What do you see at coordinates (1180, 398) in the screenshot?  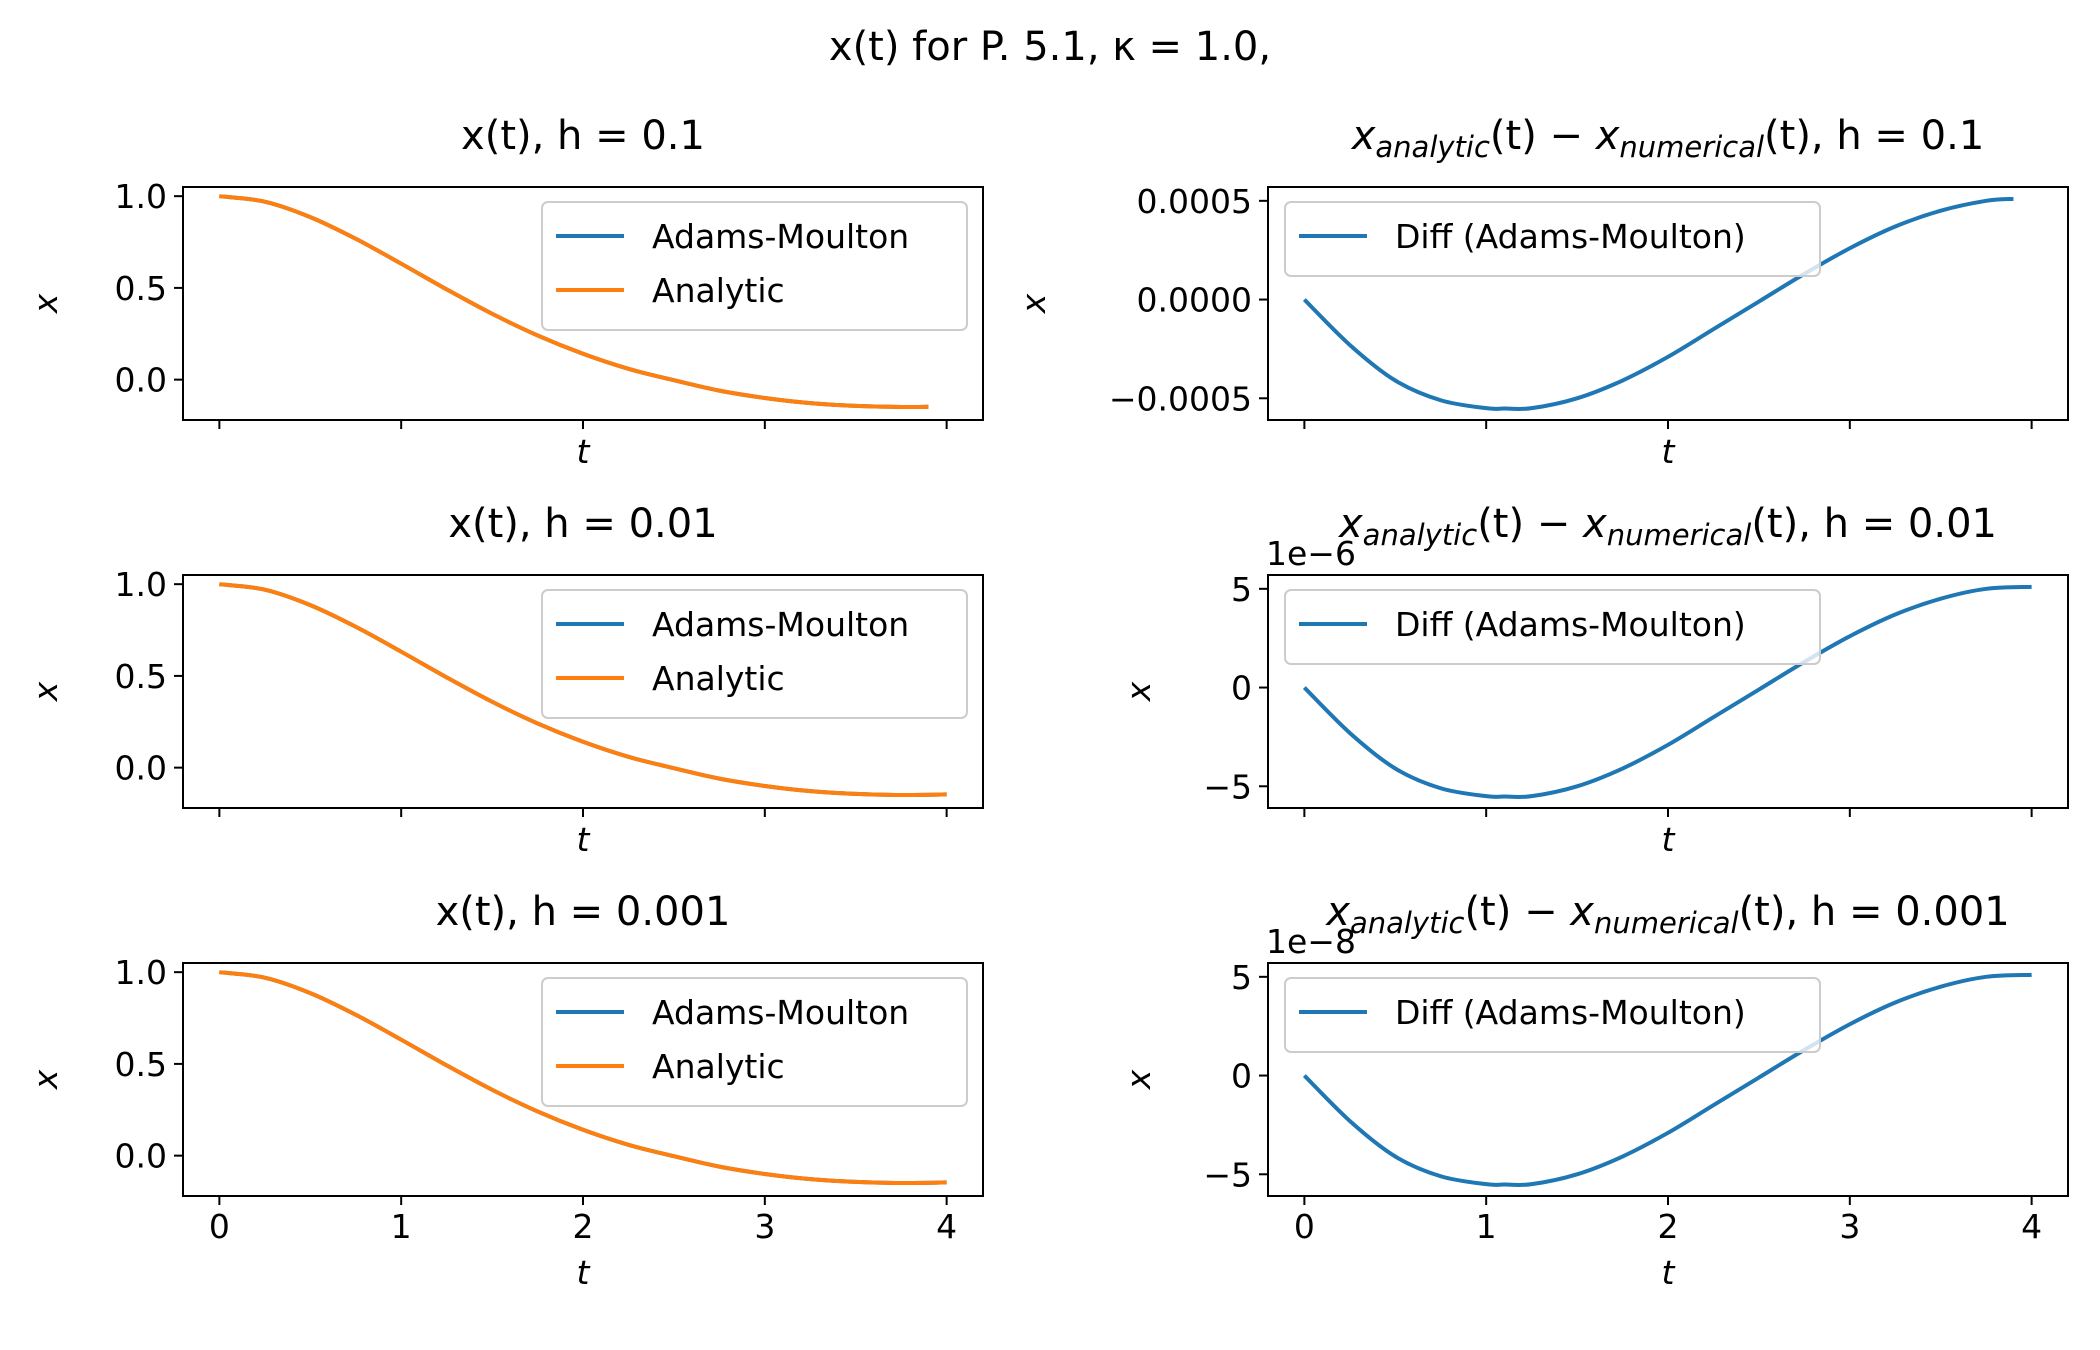 I see `y-tick-label: −0.0005` at bounding box center [1180, 398].